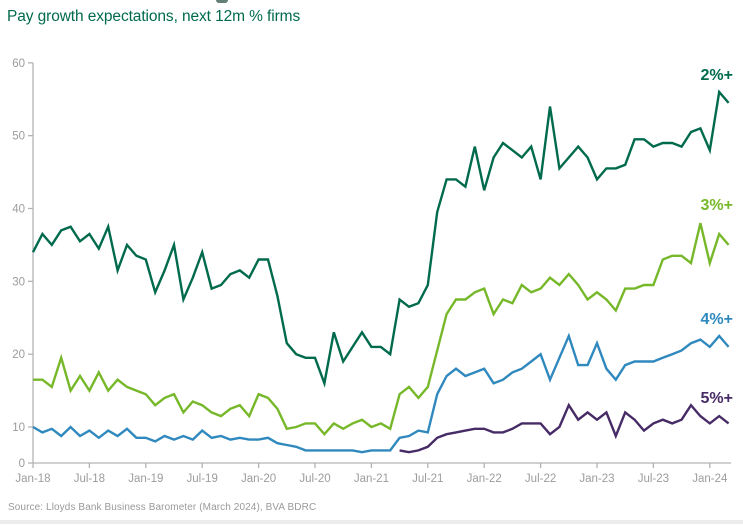 The width and height of the screenshot is (743, 525). Describe the element at coordinates (314, 479) in the screenshot. I see `x-tick-label: Jul-20` at that location.